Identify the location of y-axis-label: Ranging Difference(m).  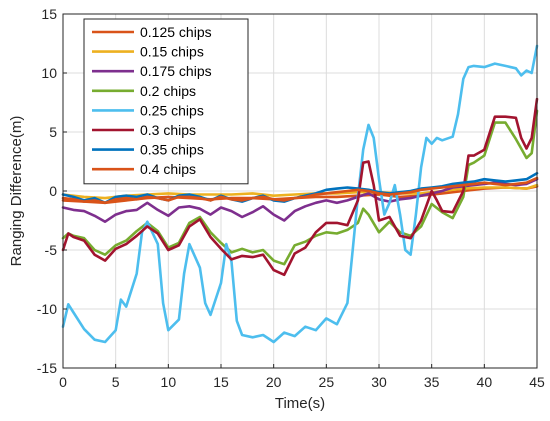
(16, 191).